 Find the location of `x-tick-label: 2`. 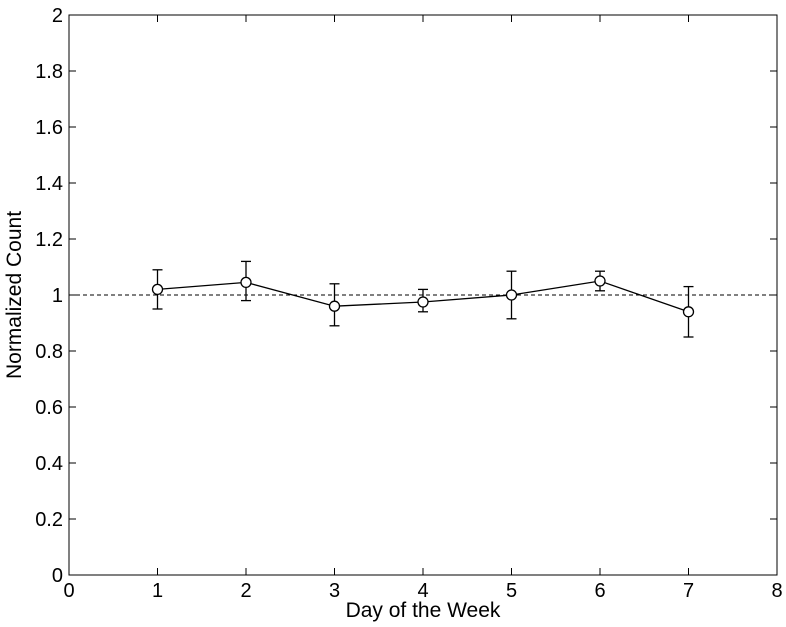

x-tick-label: 2 is located at coordinates (245, 591).